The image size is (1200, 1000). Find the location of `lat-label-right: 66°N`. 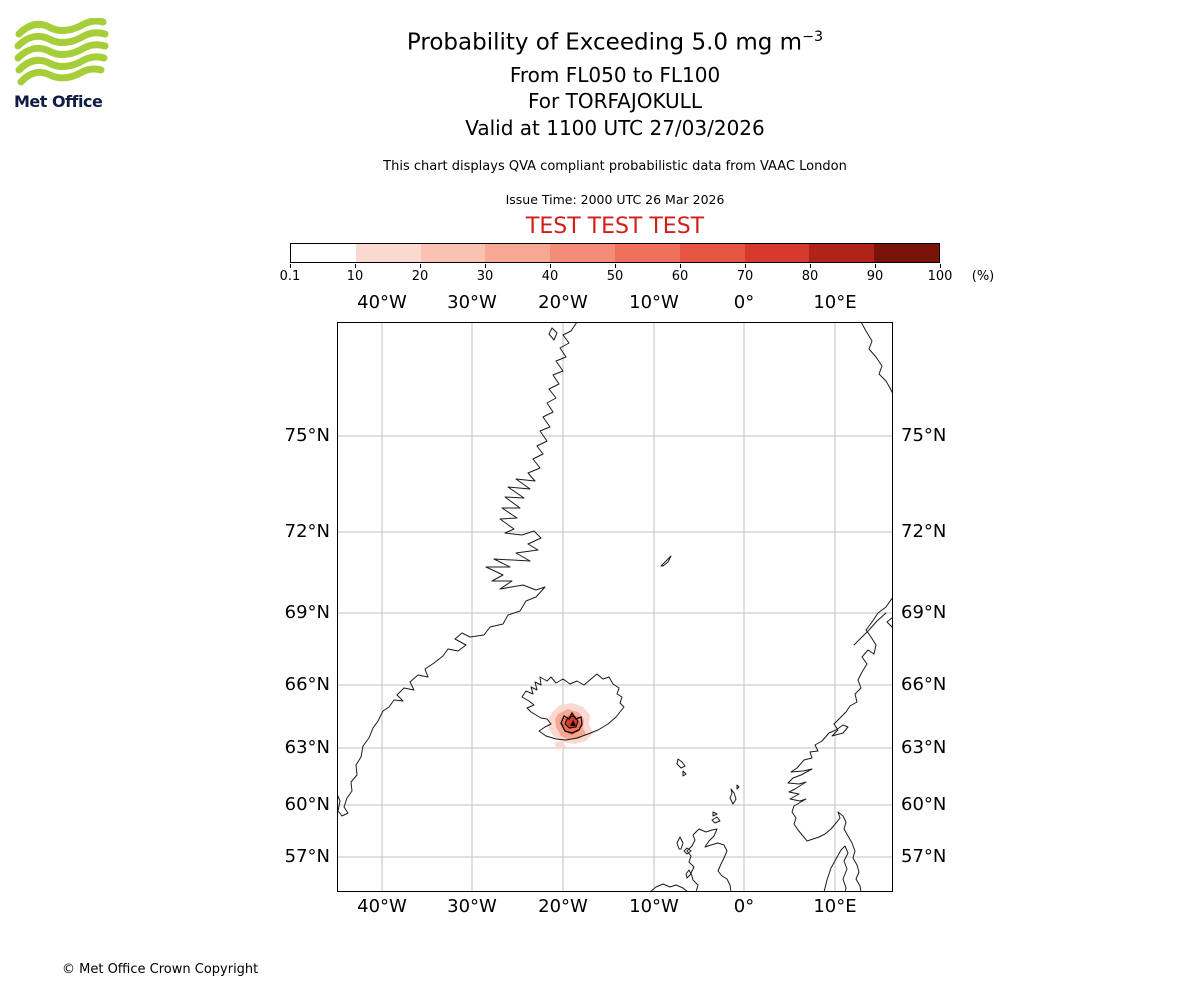

lat-label-right: 66°N is located at coordinates (924, 684).